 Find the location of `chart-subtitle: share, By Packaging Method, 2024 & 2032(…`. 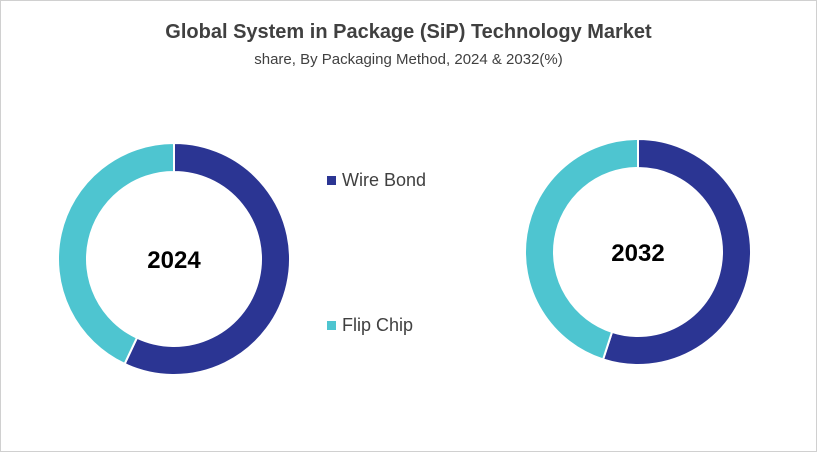

chart-subtitle: share, By Packaging Method, 2024 & 2032(… is located at coordinates (408, 59).